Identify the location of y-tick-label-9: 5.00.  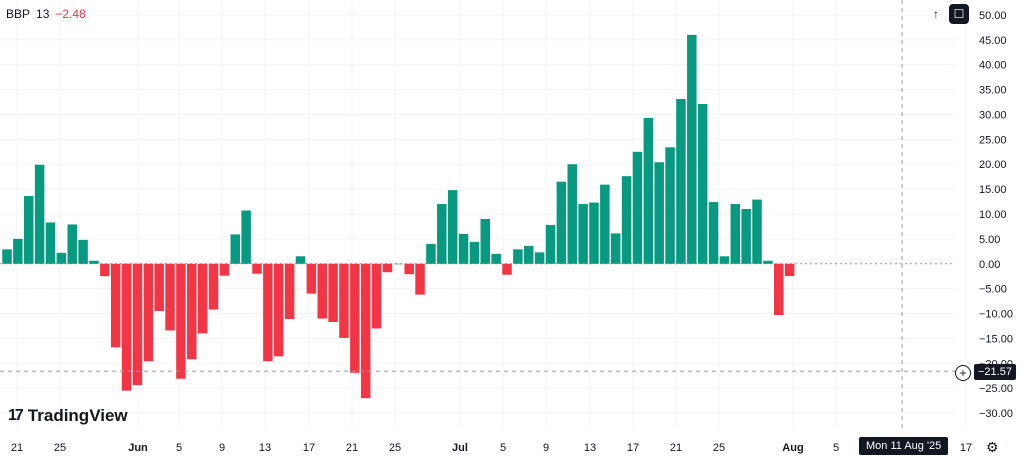
(989, 240).